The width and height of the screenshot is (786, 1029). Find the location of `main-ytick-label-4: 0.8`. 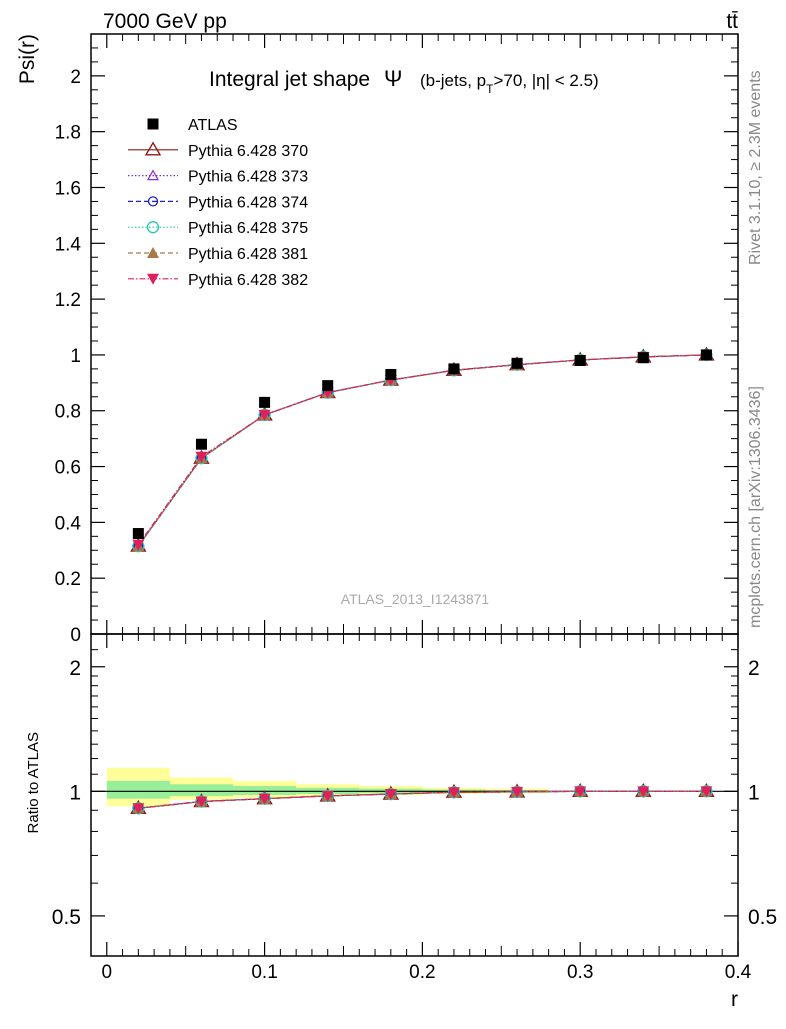

main-ytick-label-4: 0.8 is located at coordinates (68, 412).